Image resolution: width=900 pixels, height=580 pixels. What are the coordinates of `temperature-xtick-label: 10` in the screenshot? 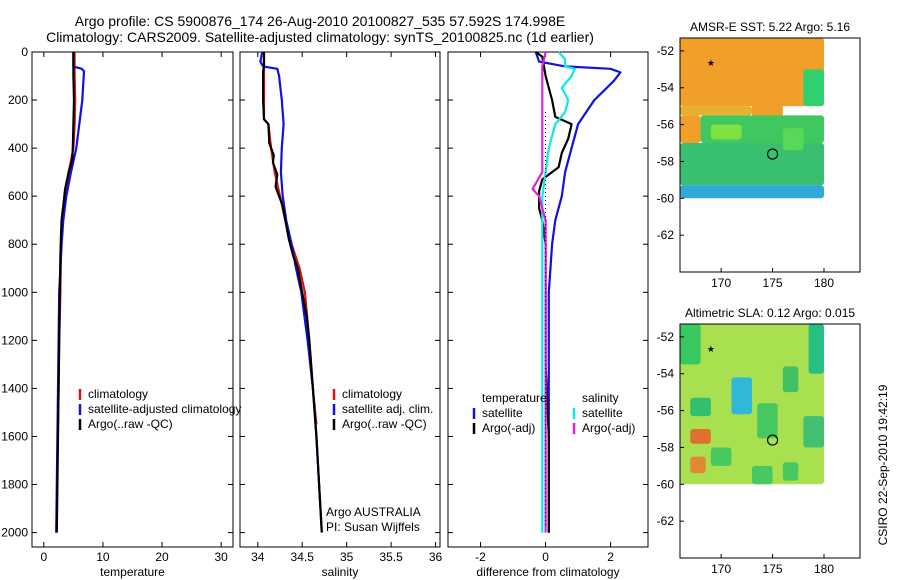 It's located at (103, 557).